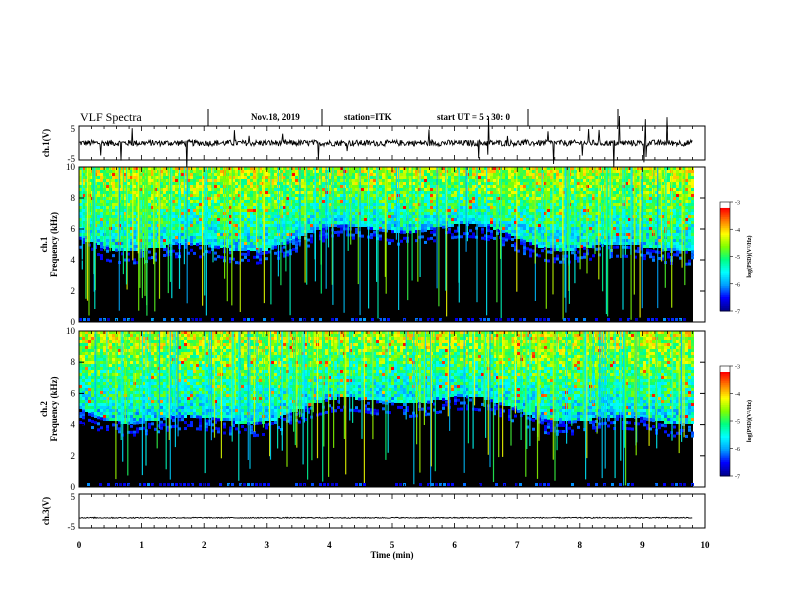  I want to click on panel-ch1-waveform: 5 -5 ch.1(V), so click(373, 142).